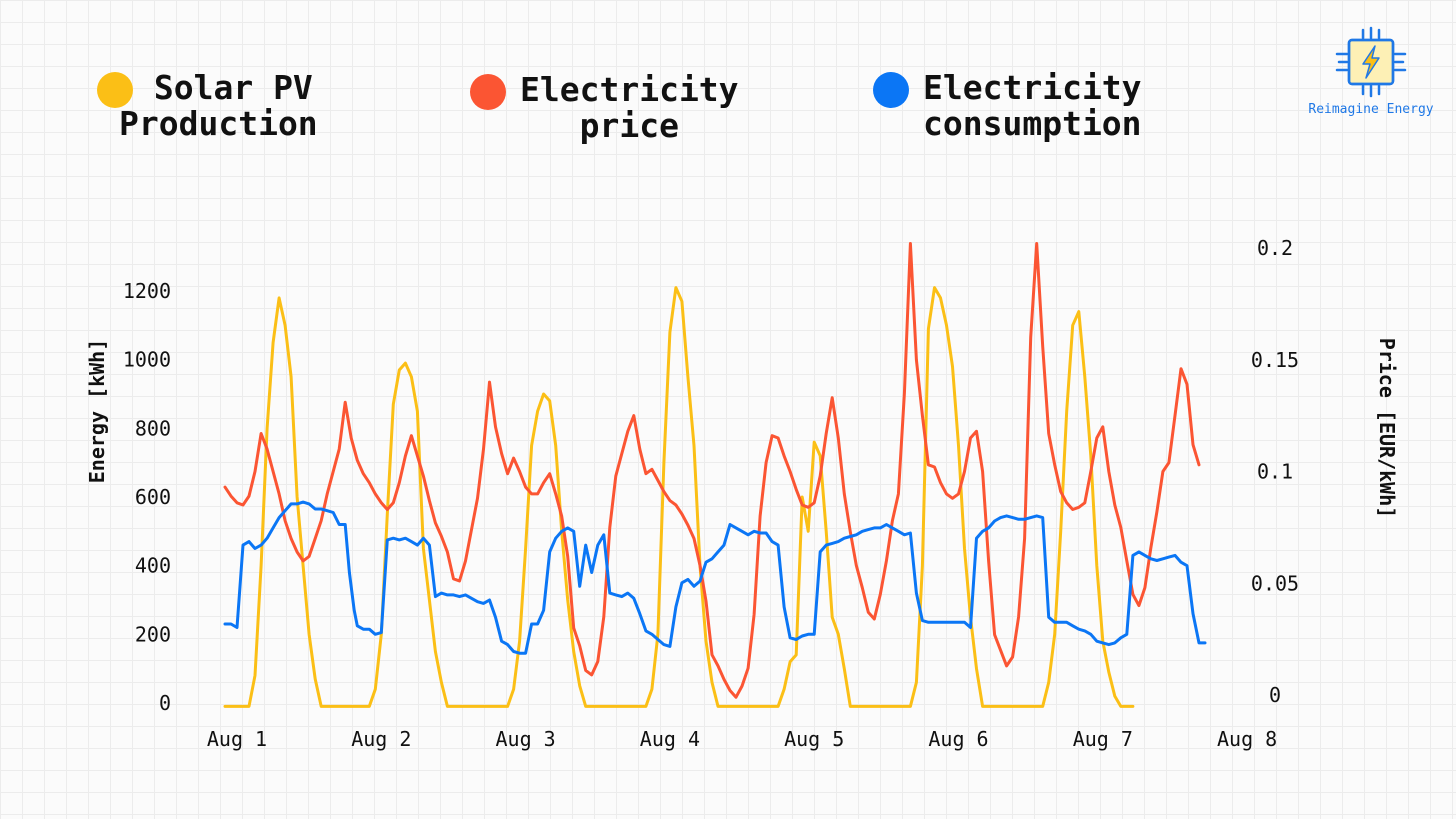  What do you see at coordinates (147, 360) in the screenshot?
I see `y-left-tick-label: 1000` at bounding box center [147, 360].